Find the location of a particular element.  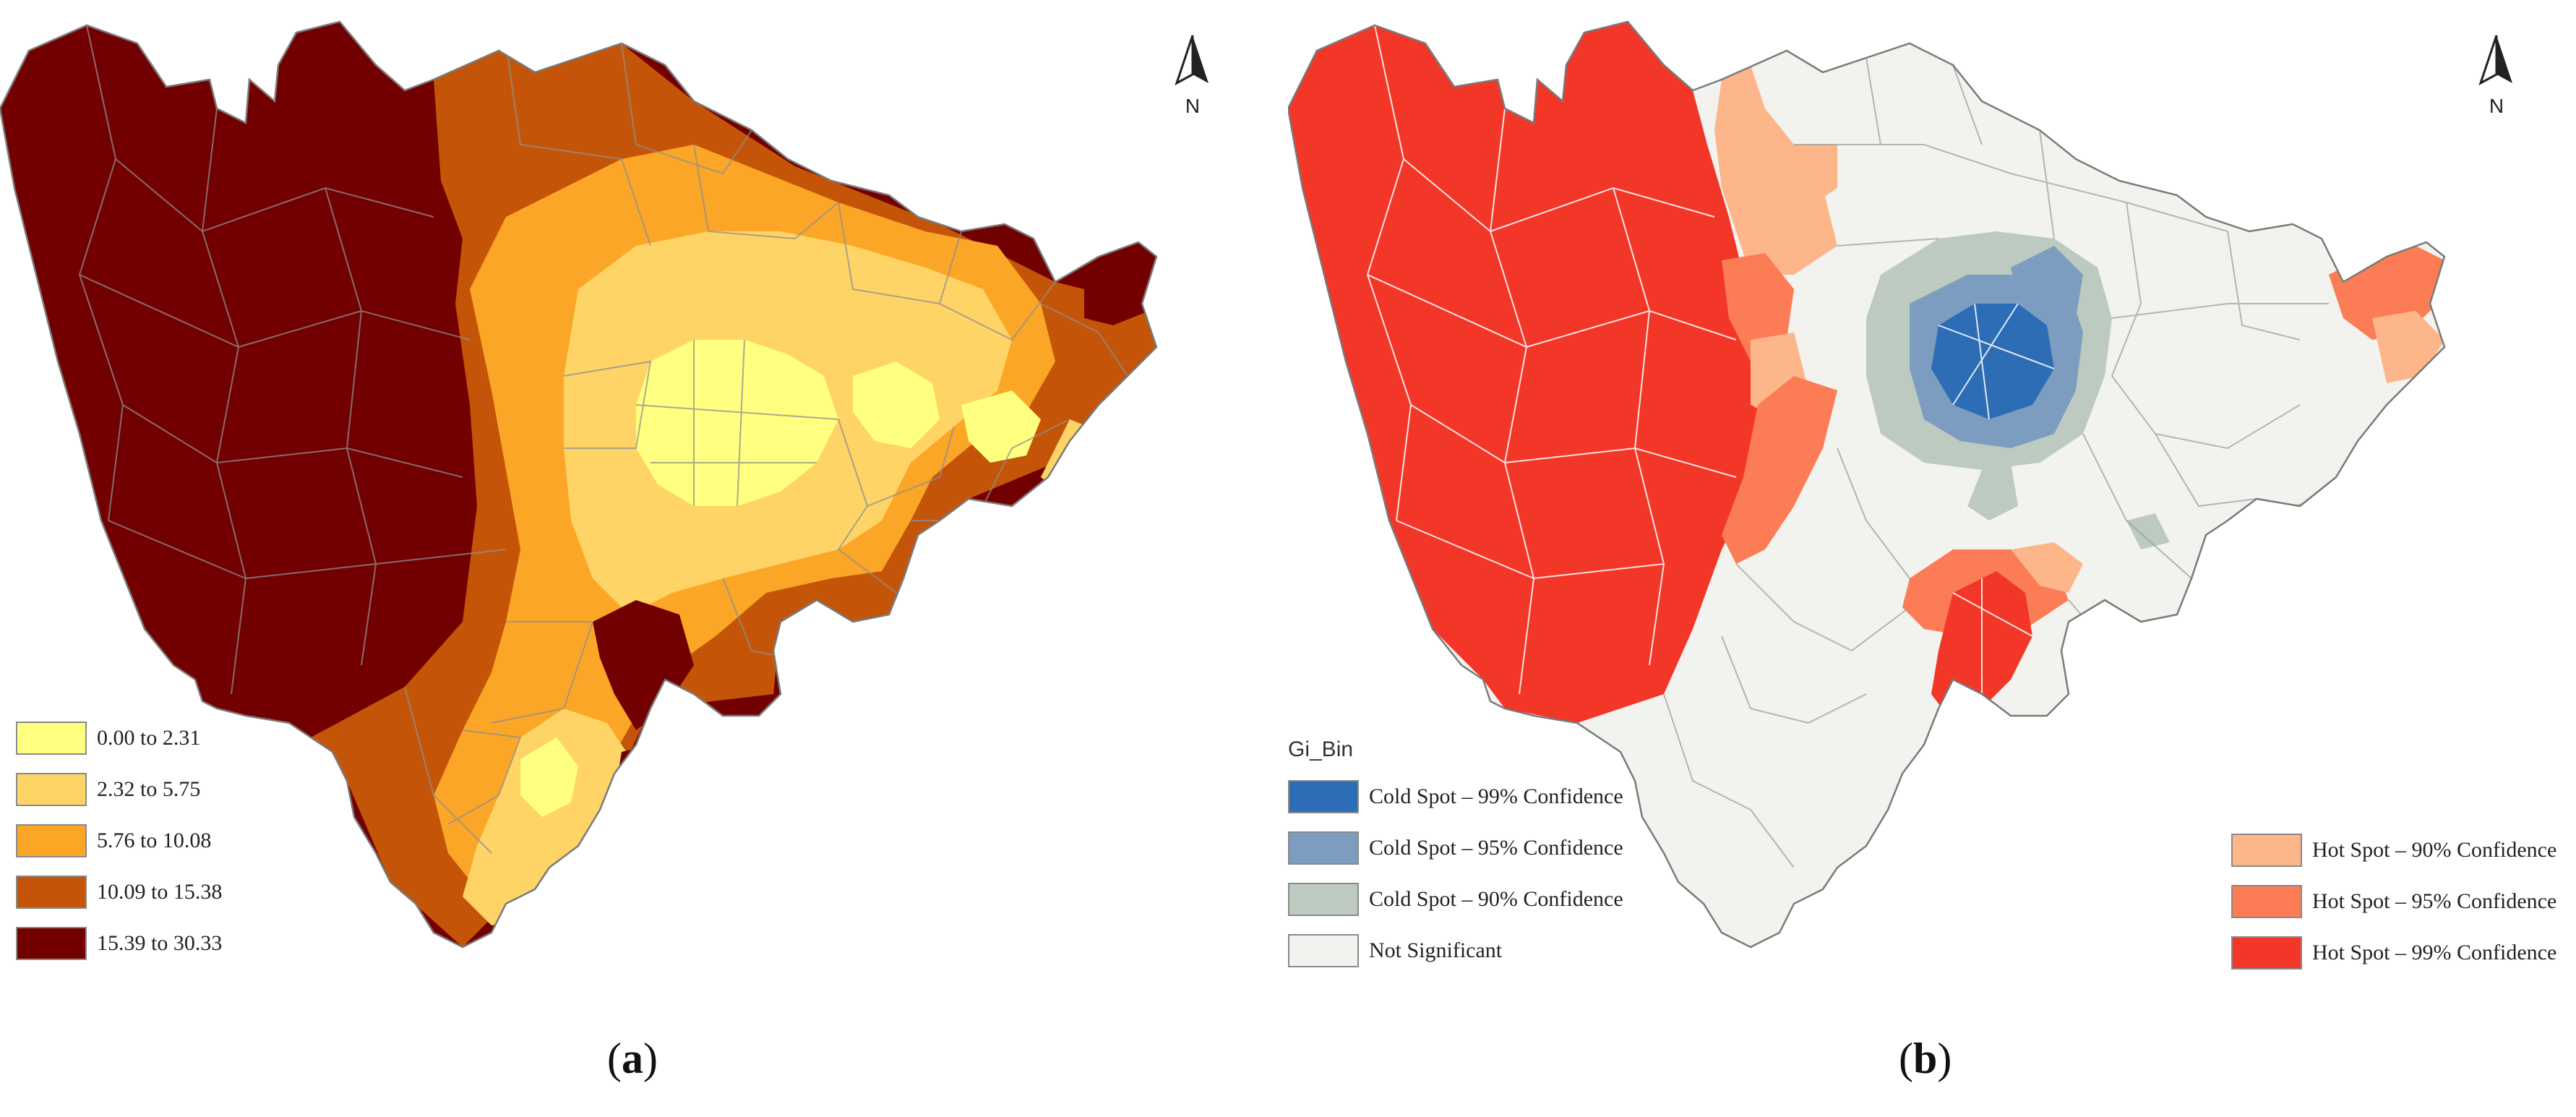

legend-item: Cold Spot – 90% Confidence is located at coordinates (1456, 899).